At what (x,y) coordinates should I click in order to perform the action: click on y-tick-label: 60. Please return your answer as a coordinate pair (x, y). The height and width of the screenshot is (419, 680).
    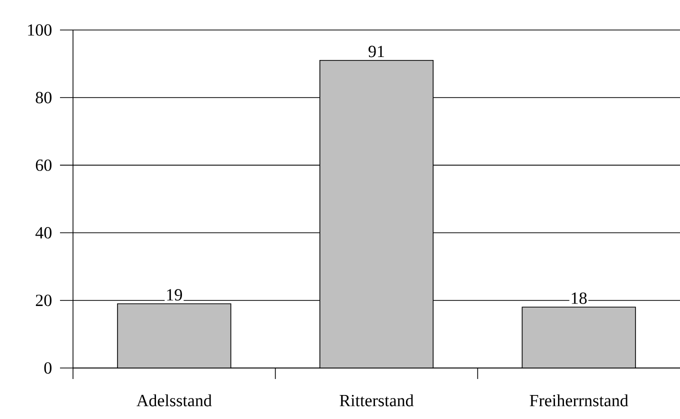
    Looking at the image, I should click on (44, 165).